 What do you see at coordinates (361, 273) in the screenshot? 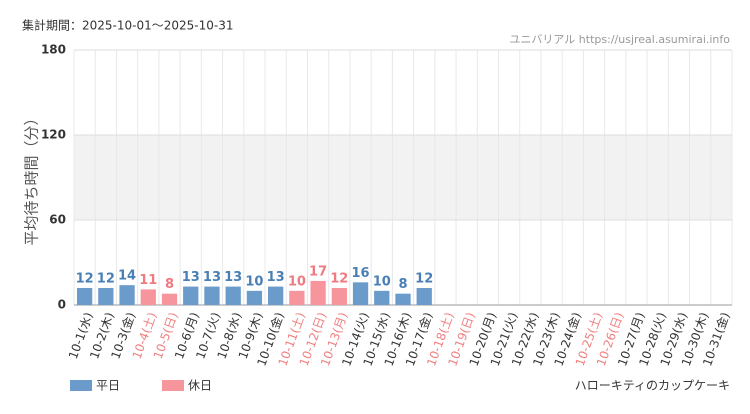
I see `value-label: 16` at bounding box center [361, 273].